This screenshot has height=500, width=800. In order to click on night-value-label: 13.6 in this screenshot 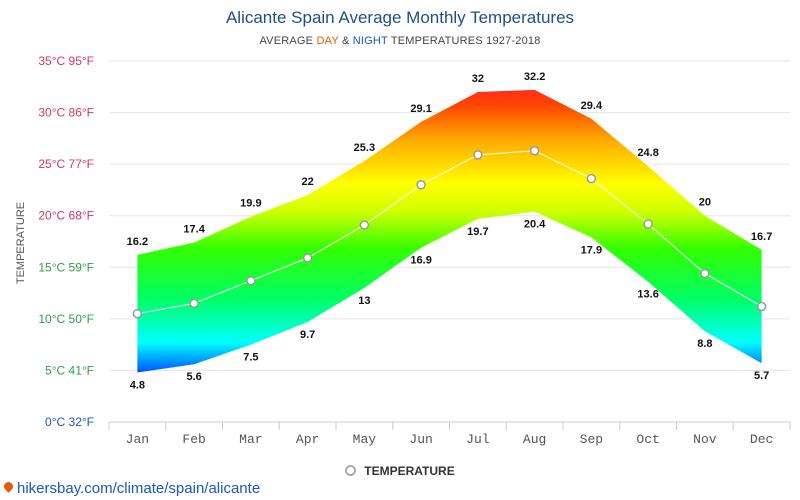, I will do `click(647, 295)`.